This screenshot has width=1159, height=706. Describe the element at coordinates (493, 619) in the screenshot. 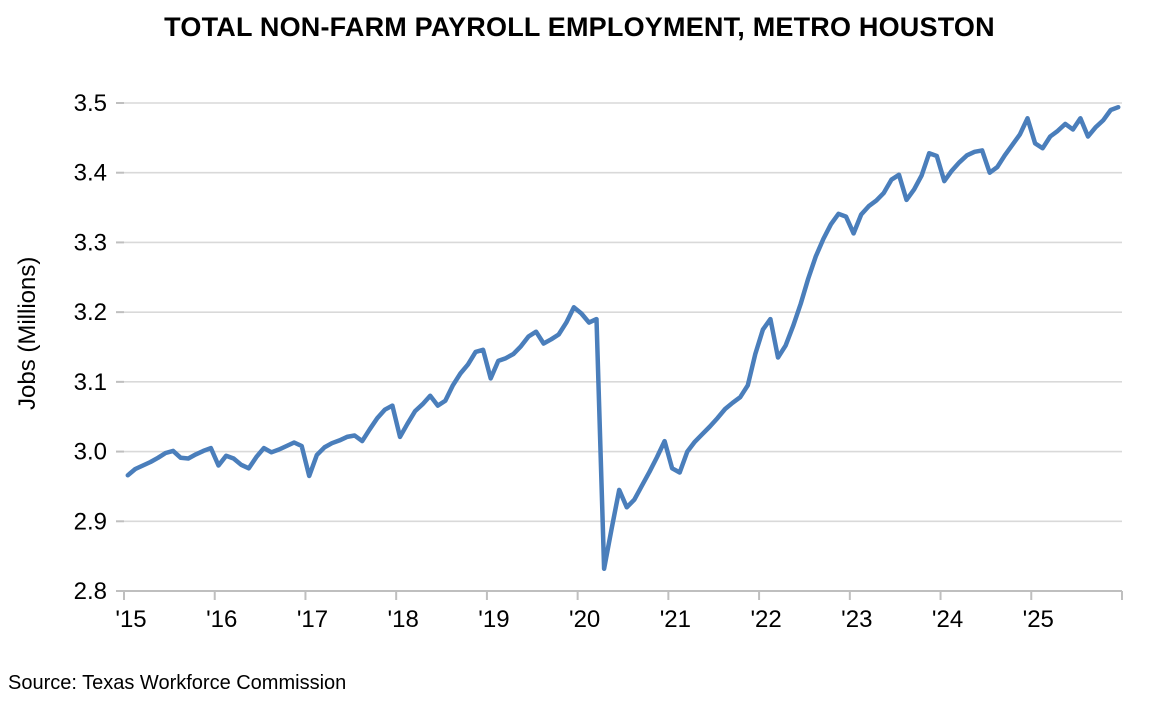

I see `x-tick-label: '19` at that location.